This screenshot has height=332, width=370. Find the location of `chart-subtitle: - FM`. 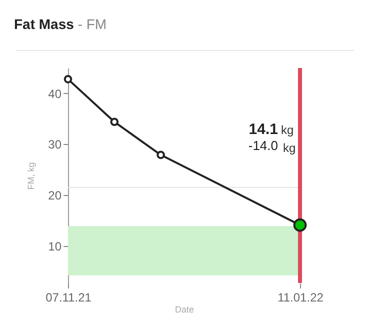

chart-subtitle: - FM is located at coordinates (92, 24).